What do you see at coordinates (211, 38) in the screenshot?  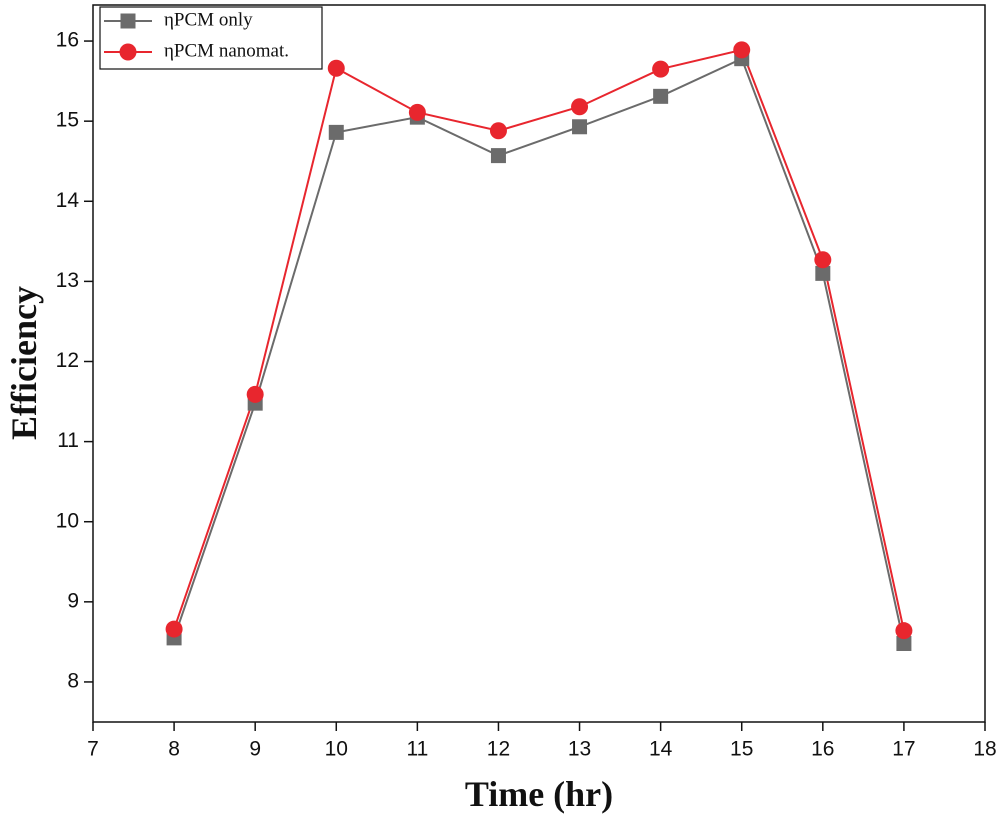 I see `legend-box` at bounding box center [211, 38].